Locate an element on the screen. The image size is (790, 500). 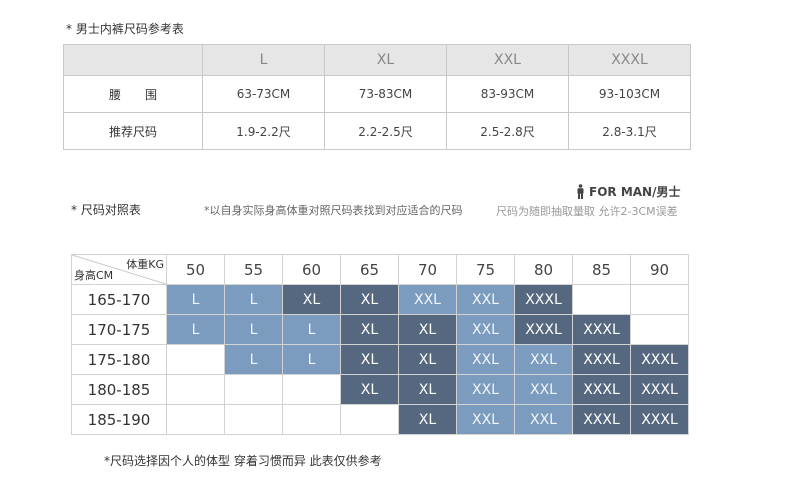
table-cell: 93-103CM is located at coordinates (629, 94).